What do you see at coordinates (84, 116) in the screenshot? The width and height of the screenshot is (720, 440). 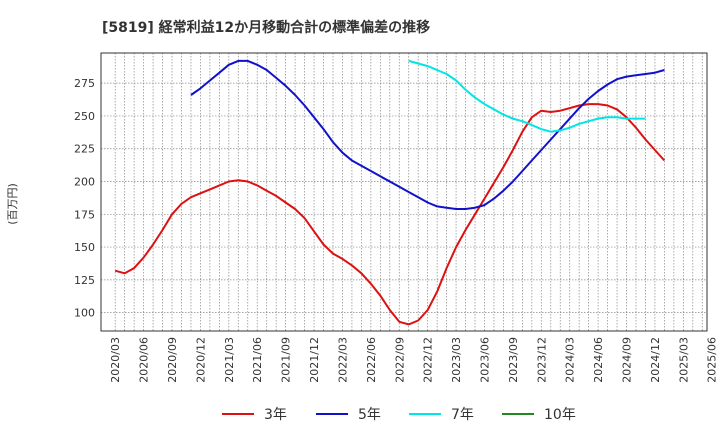 I see `y-tick-label: 250` at bounding box center [84, 116].